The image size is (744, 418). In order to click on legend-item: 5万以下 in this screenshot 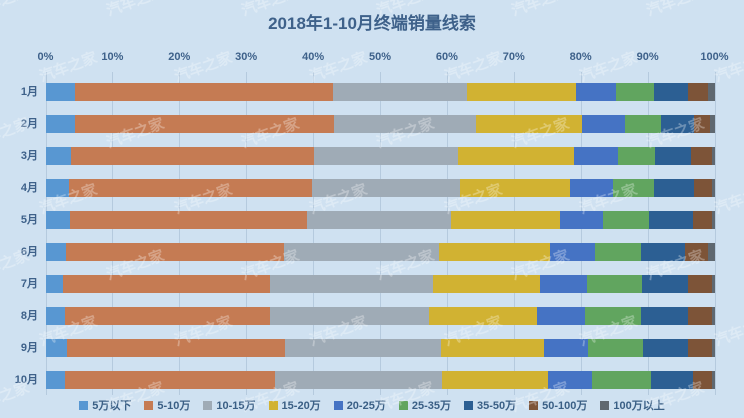, I will do `click(105, 405)`.